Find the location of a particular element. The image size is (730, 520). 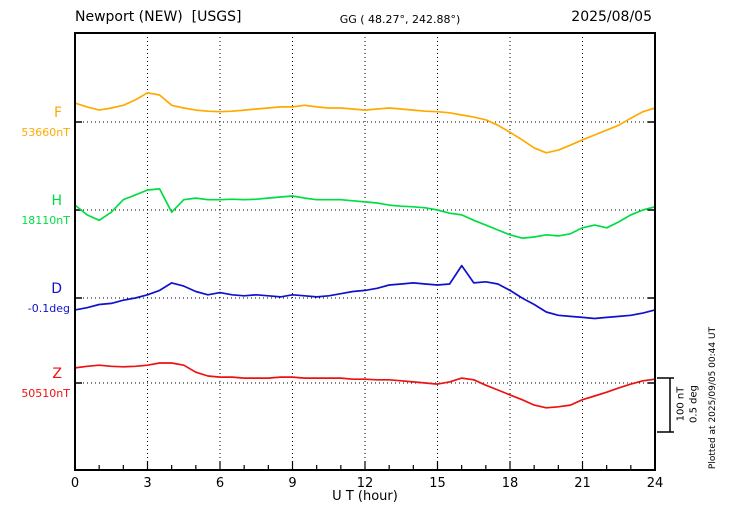

x-tick-label: 6 is located at coordinates (220, 483).